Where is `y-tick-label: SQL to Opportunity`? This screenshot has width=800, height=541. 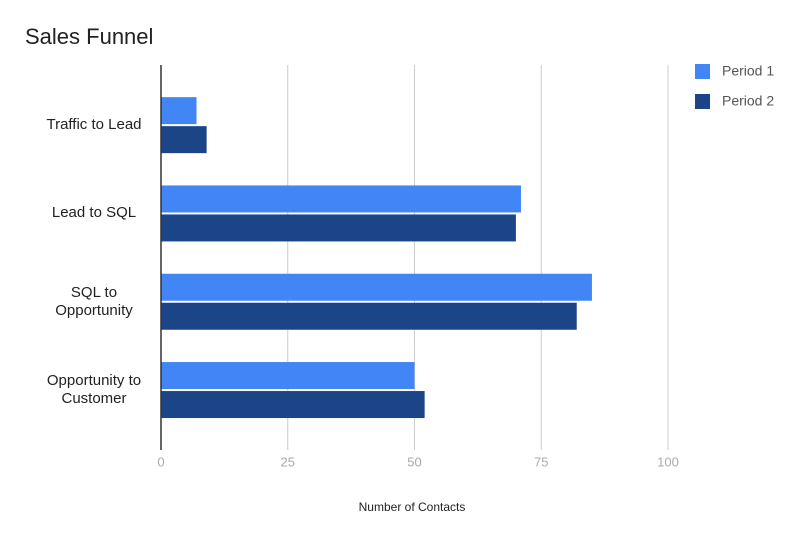 y-tick-label: SQL to Opportunity is located at coordinates (94, 301).